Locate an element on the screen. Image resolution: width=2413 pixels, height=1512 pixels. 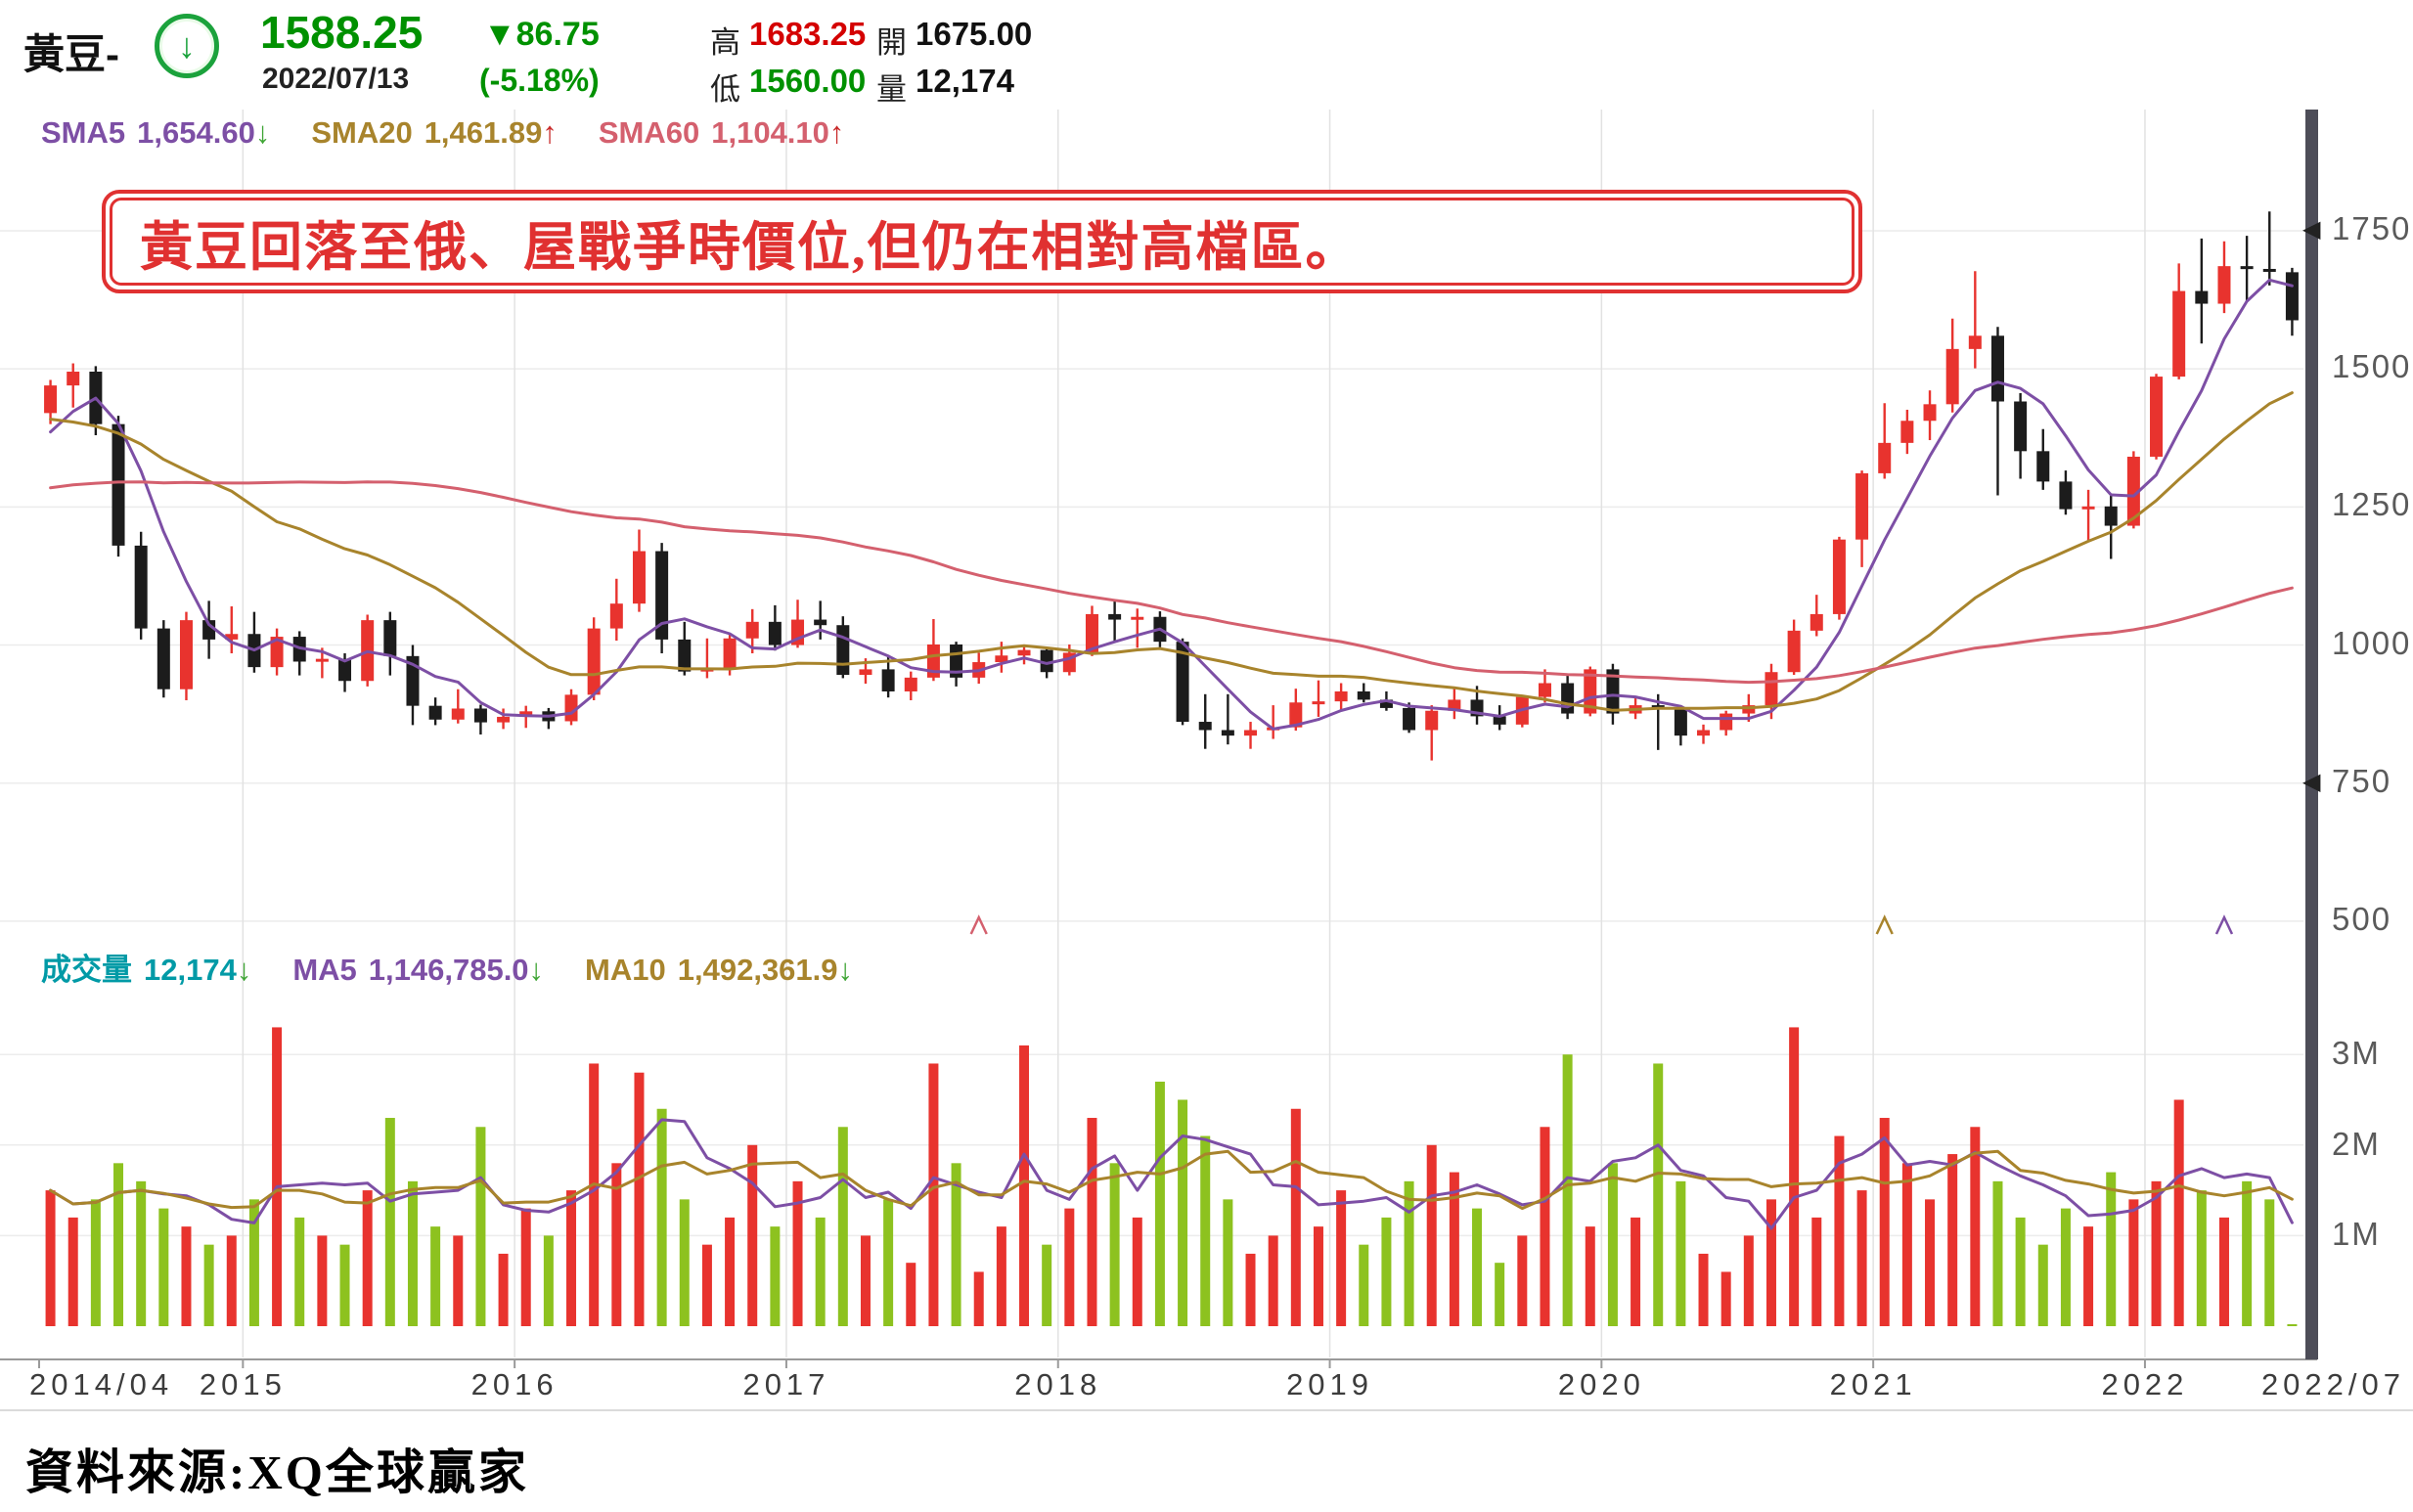
sma60-label: SMA60 is located at coordinates (649, 133).